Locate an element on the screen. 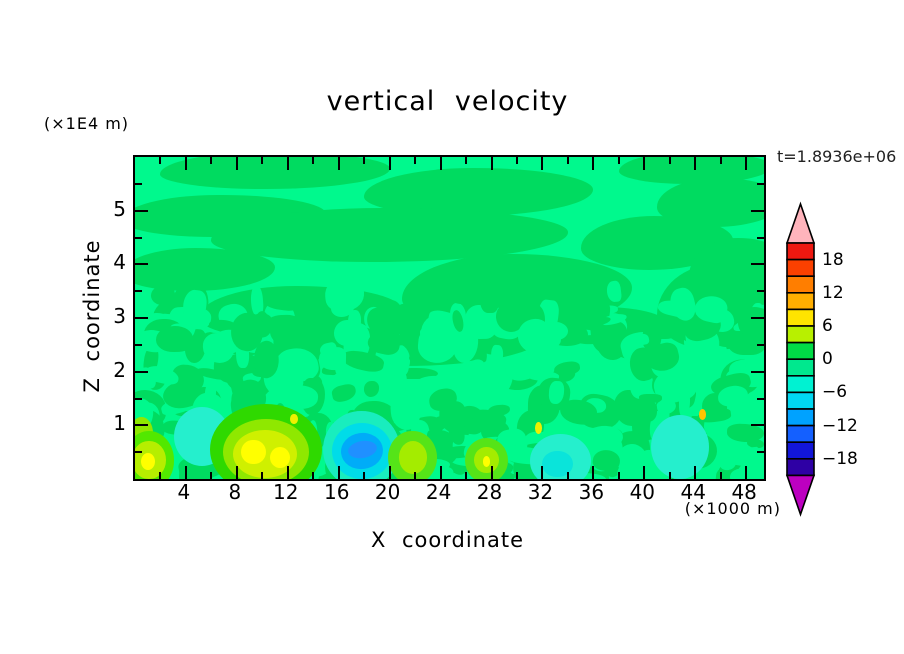 The image size is (904, 654). y-axis-unit-label: (×1E4 m) is located at coordinates (87, 123).